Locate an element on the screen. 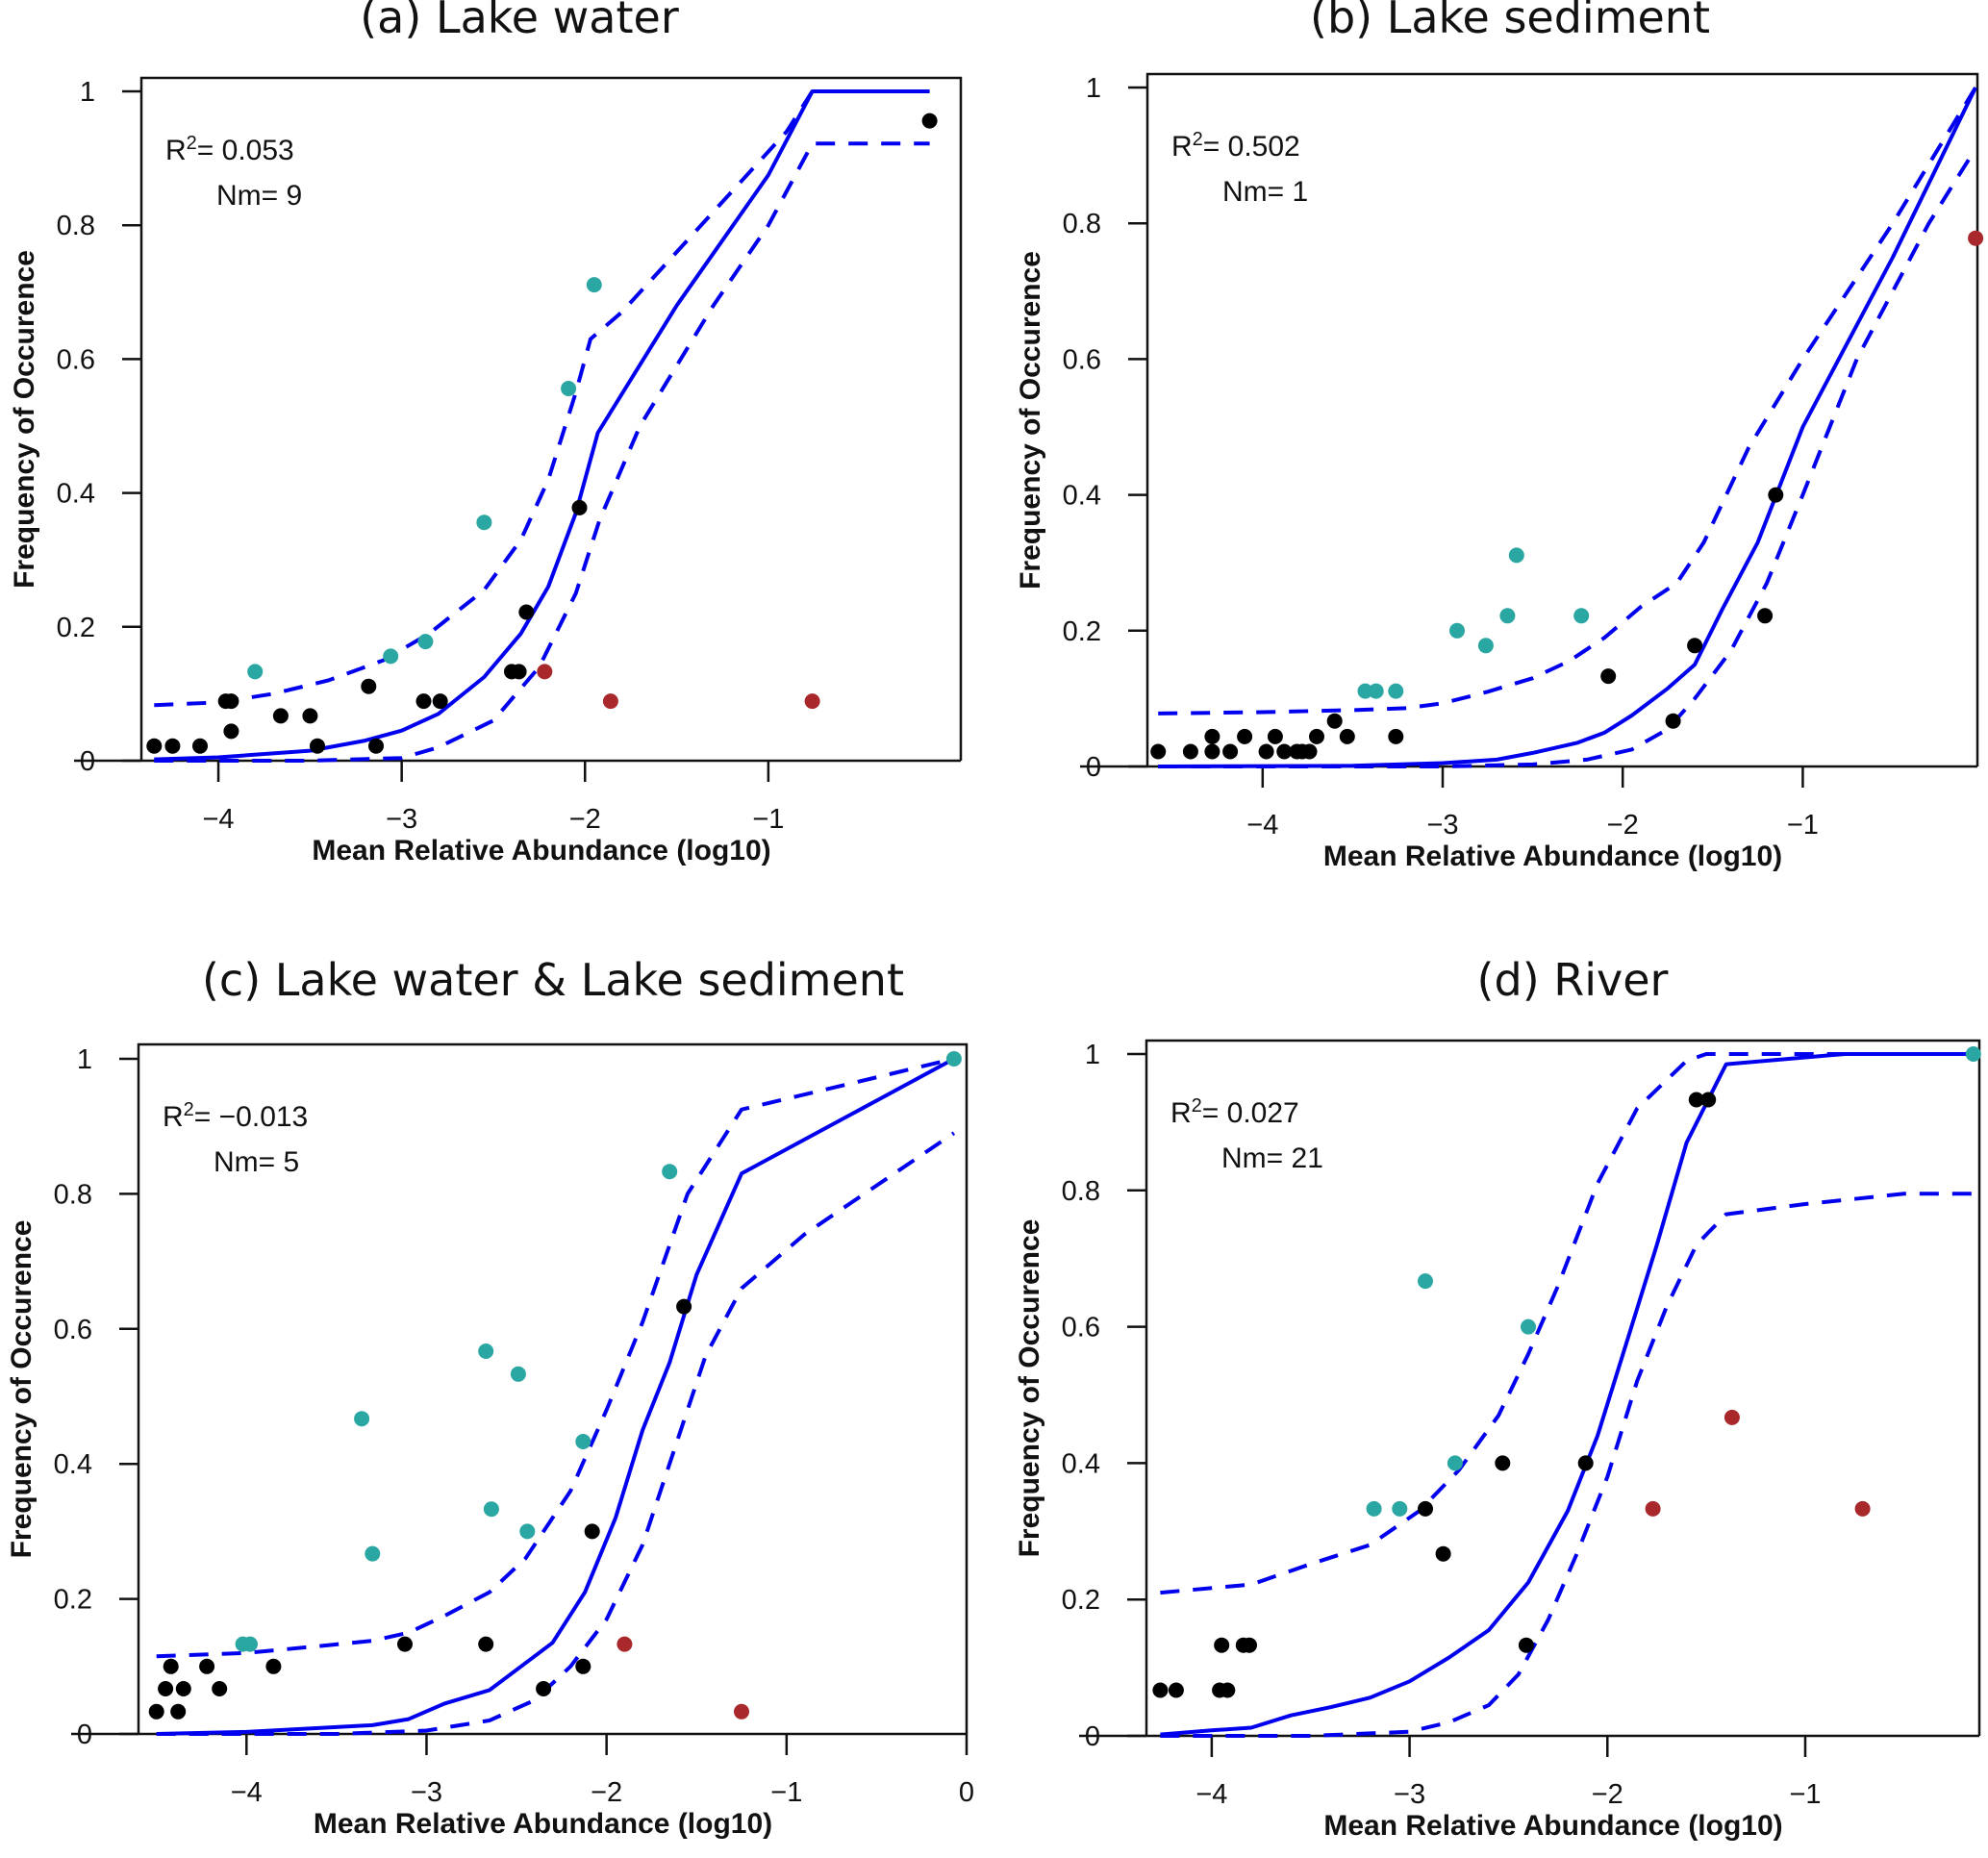  r-squared-annotation: R2= 0.053 is located at coordinates (229, 149).